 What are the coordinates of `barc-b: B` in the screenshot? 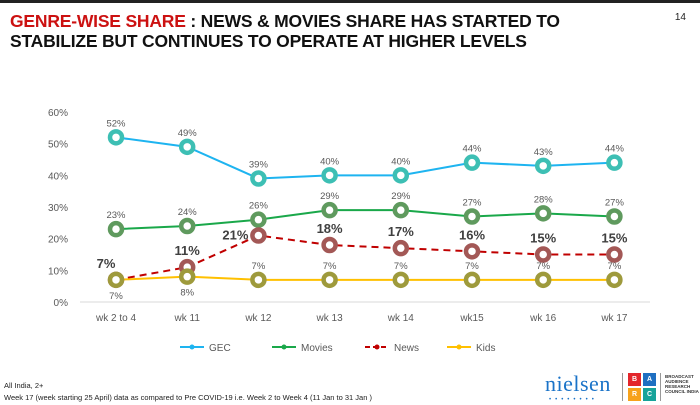 It's located at (634, 379).